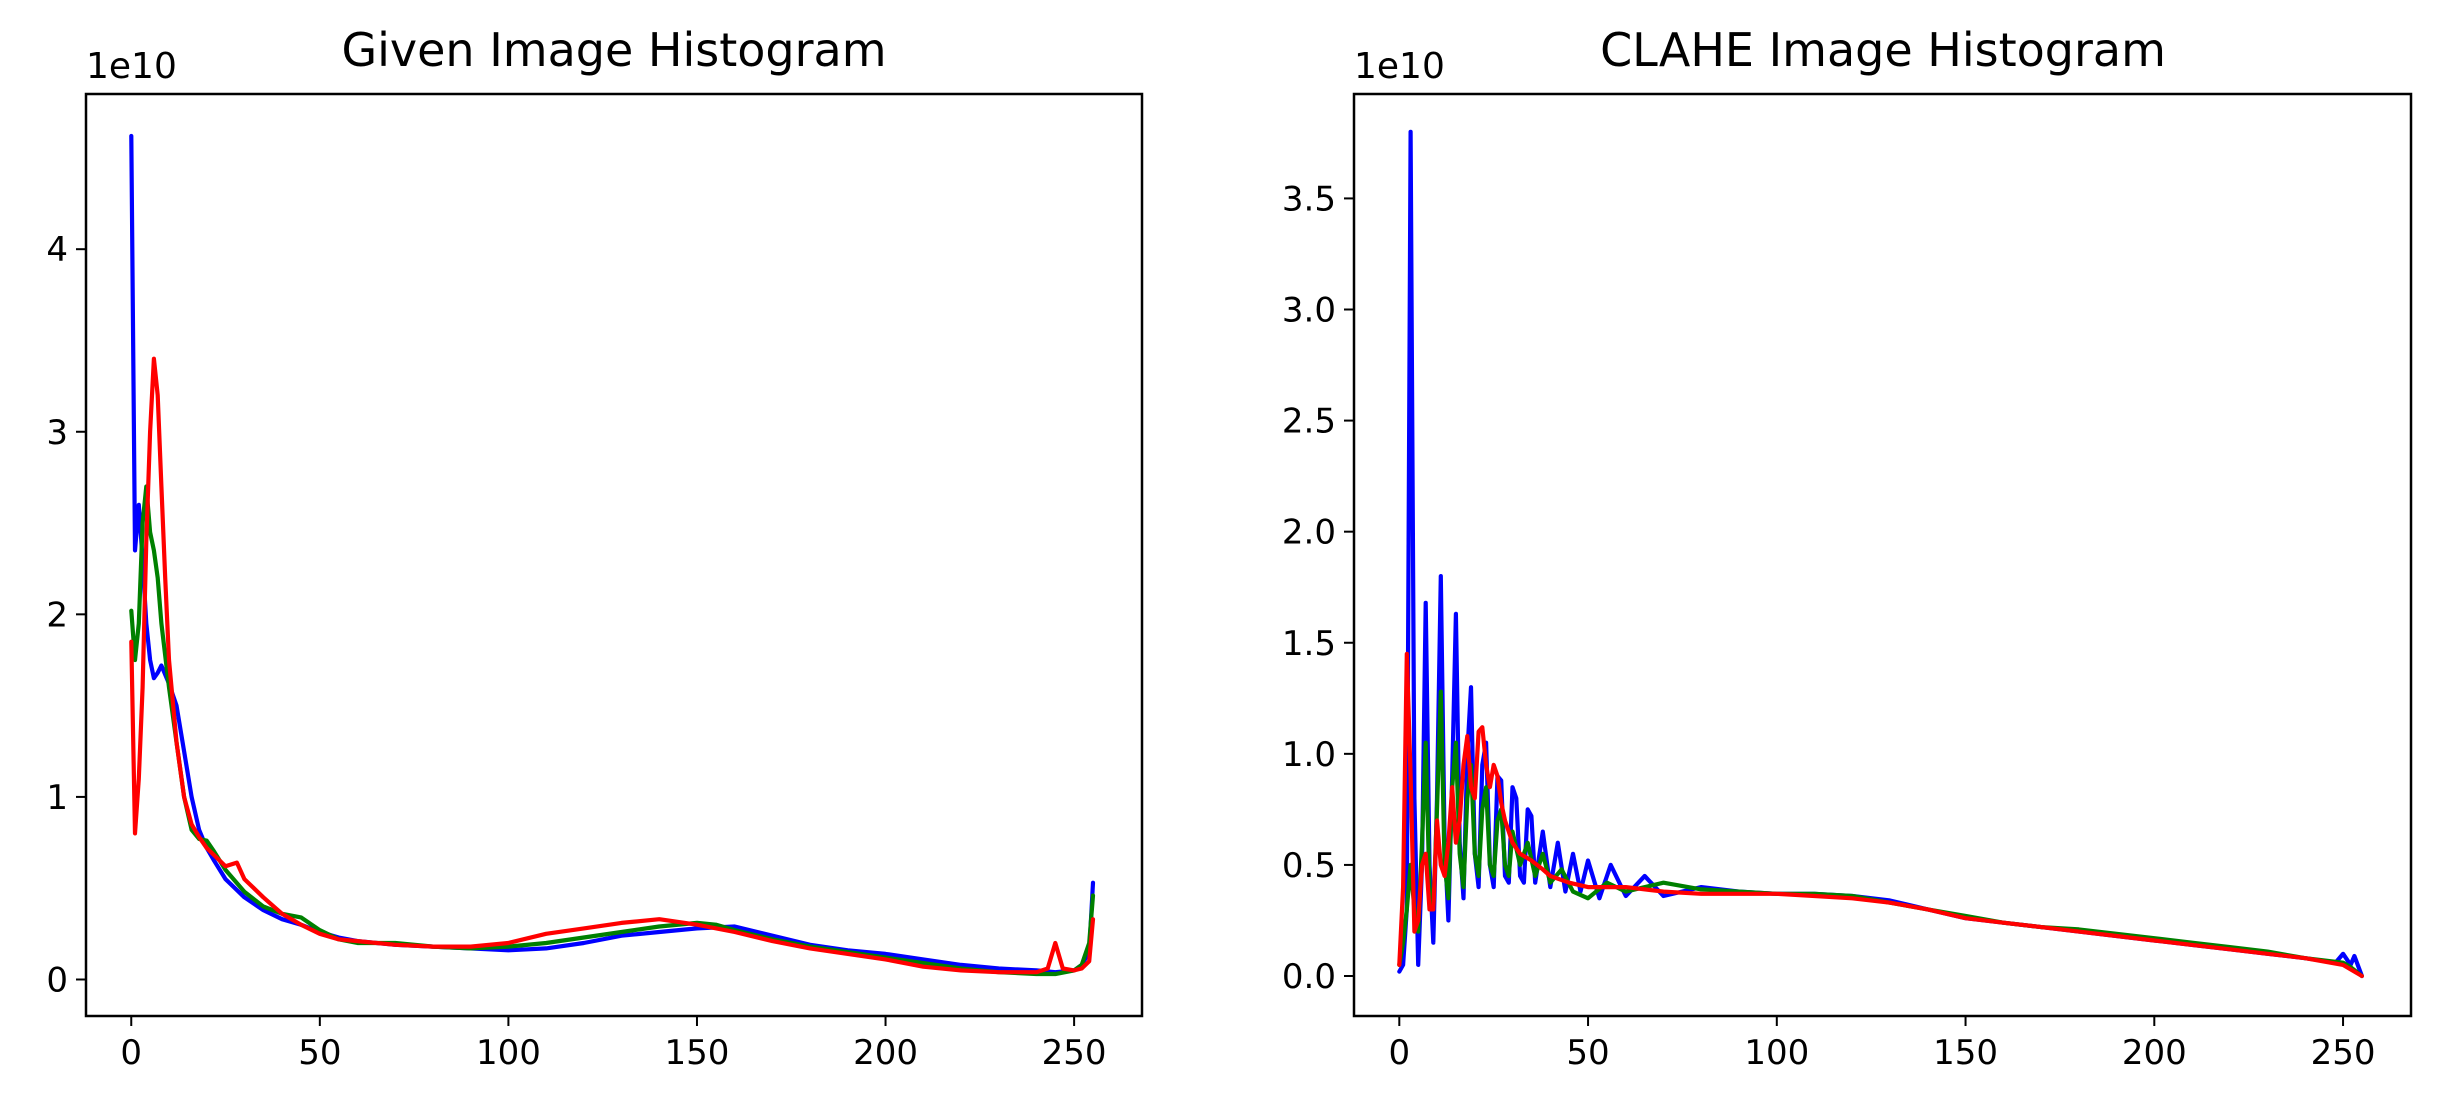 This screenshot has width=2440, height=1116. What do you see at coordinates (1880, 815) in the screenshot?
I see `series-line-red` at bounding box center [1880, 815].